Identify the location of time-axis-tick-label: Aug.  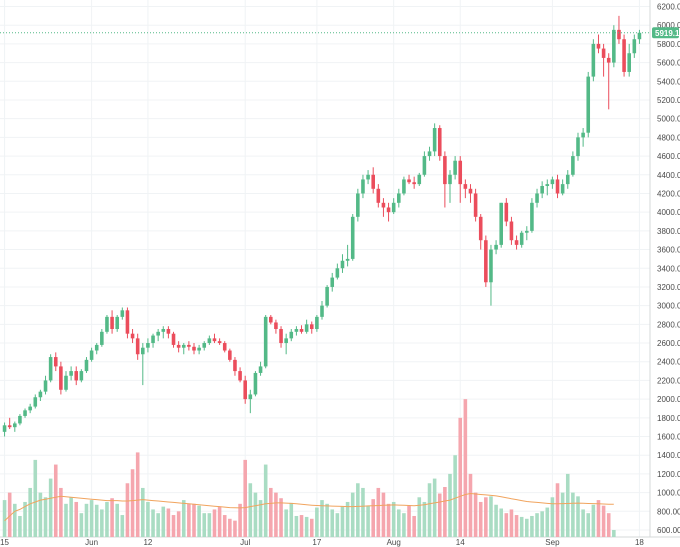
(394, 542).